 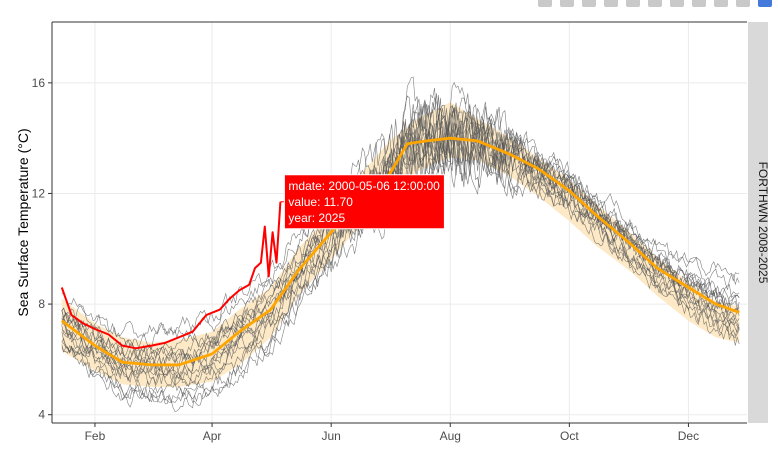 What do you see at coordinates (633, 3) in the screenshot?
I see `zoom-out-icon` at bounding box center [633, 3].